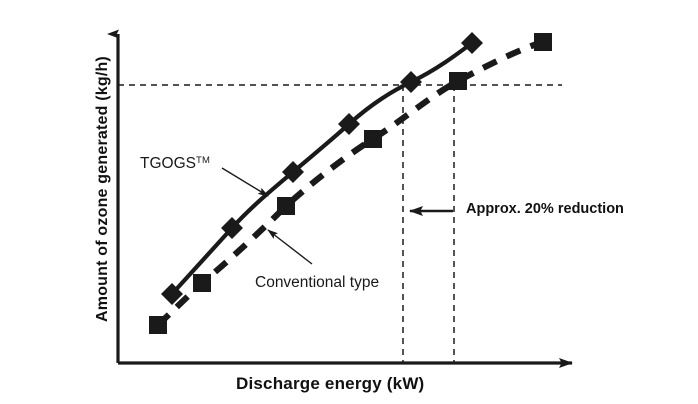  I want to click on conventional-series-label: Conventional type, so click(317, 282).